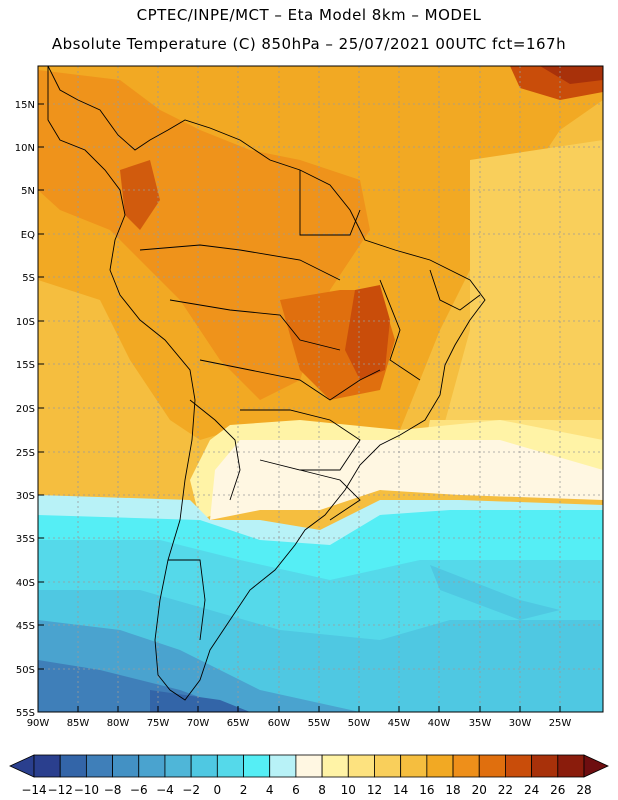 Image resolution: width=618 pixels, height=800 pixels. Describe the element at coordinates (25, 670) in the screenshot. I see `lat-label: 50S` at that location.